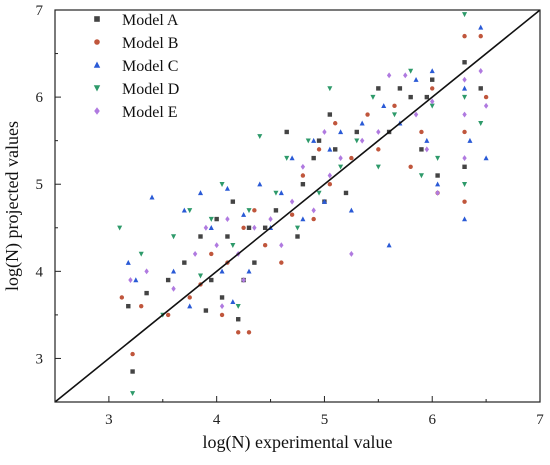 This screenshot has height=465, width=550. What do you see at coordinates (217, 420) in the screenshot?
I see `x-tick-label: 4` at bounding box center [217, 420].